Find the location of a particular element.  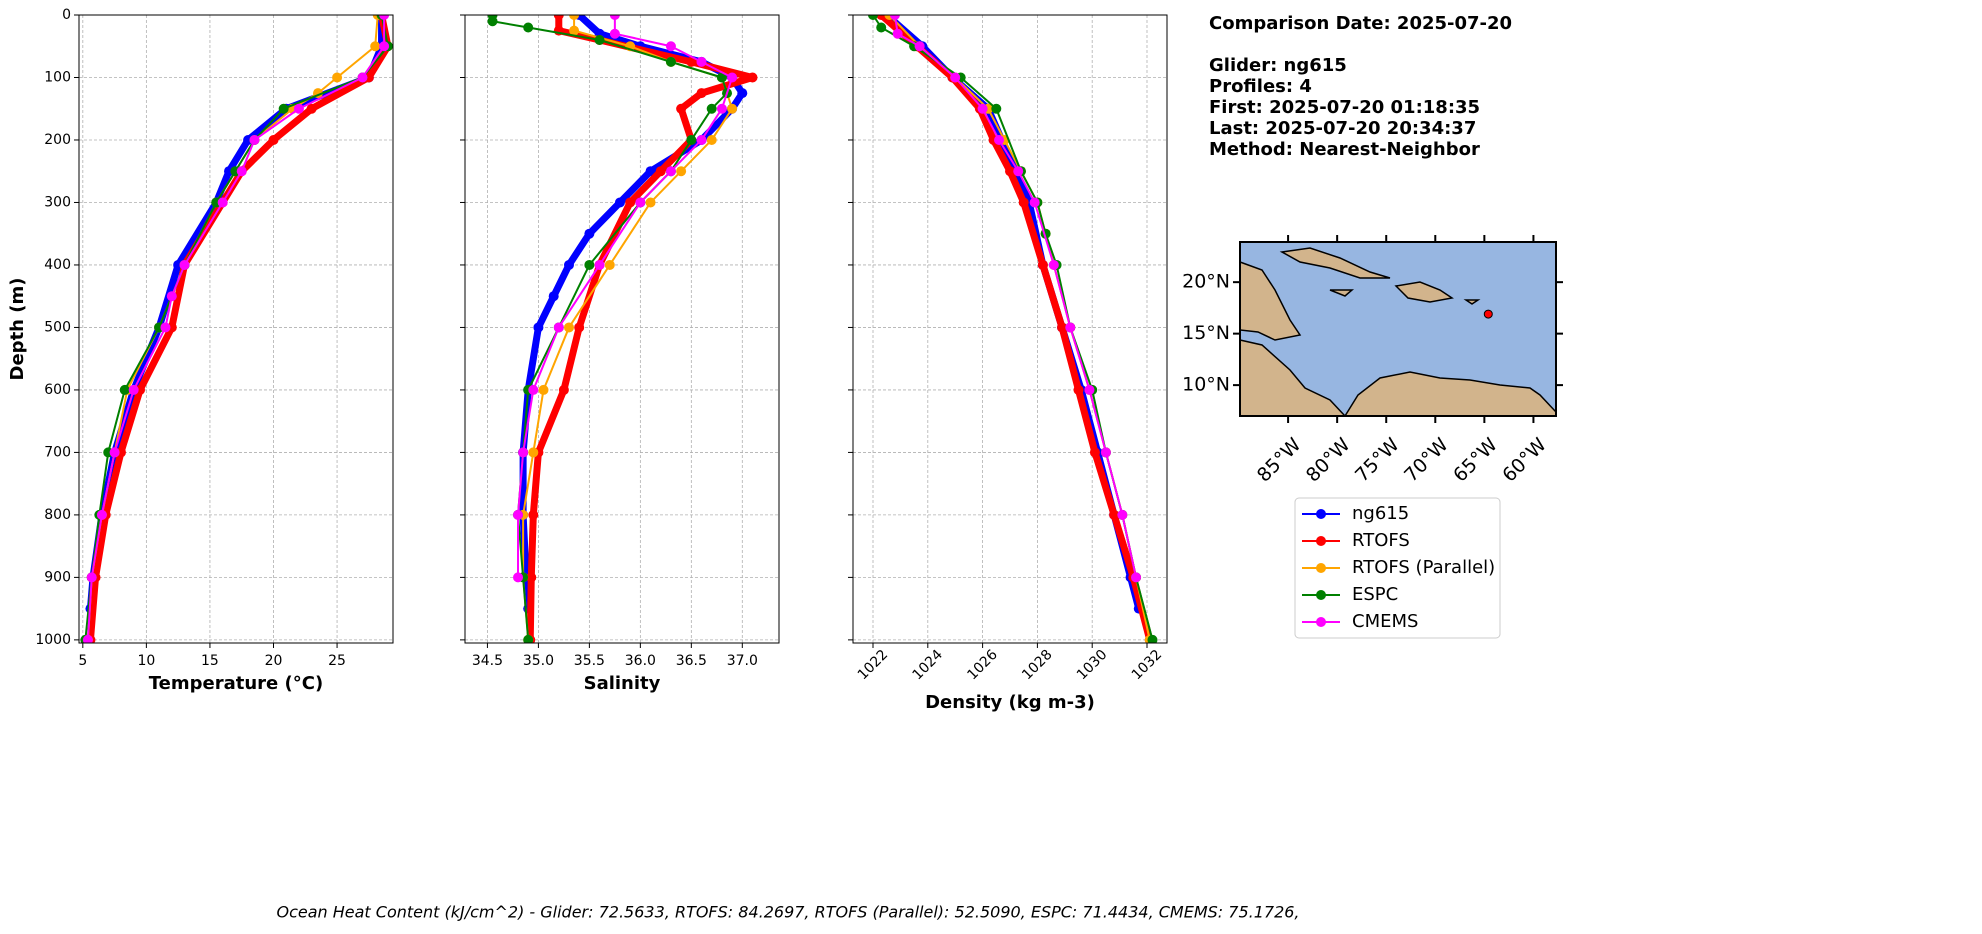

y-tick-label: 1000 is located at coordinates (53, 640).